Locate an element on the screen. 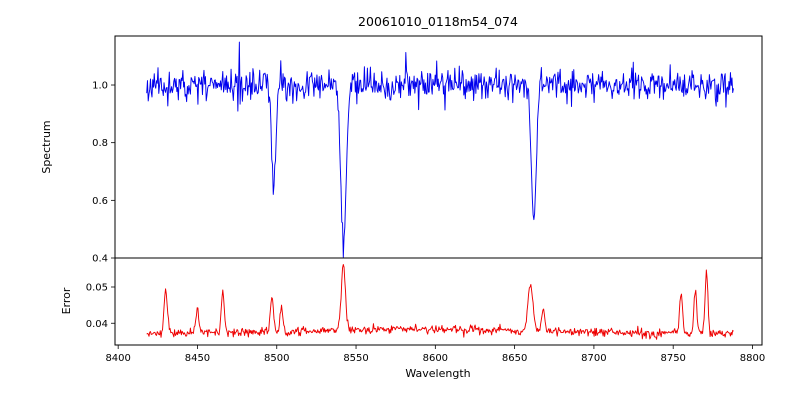 Image resolution: width=800 pixels, height=400 pixels. y-tick-label: 0.05 is located at coordinates (97, 288).